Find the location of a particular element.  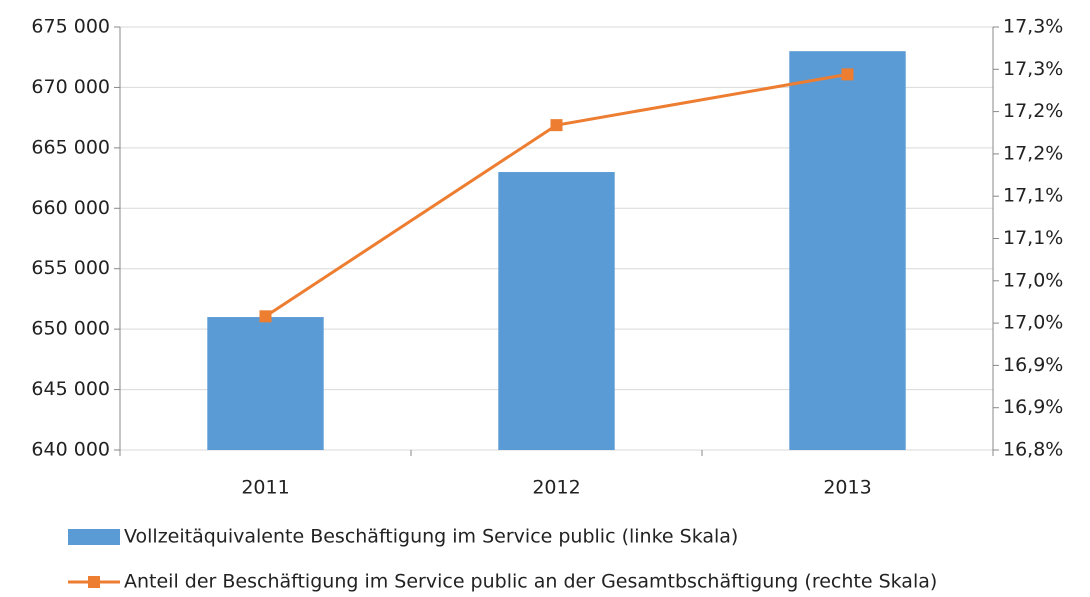

legend-swatch is located at coordinates (94, 537).